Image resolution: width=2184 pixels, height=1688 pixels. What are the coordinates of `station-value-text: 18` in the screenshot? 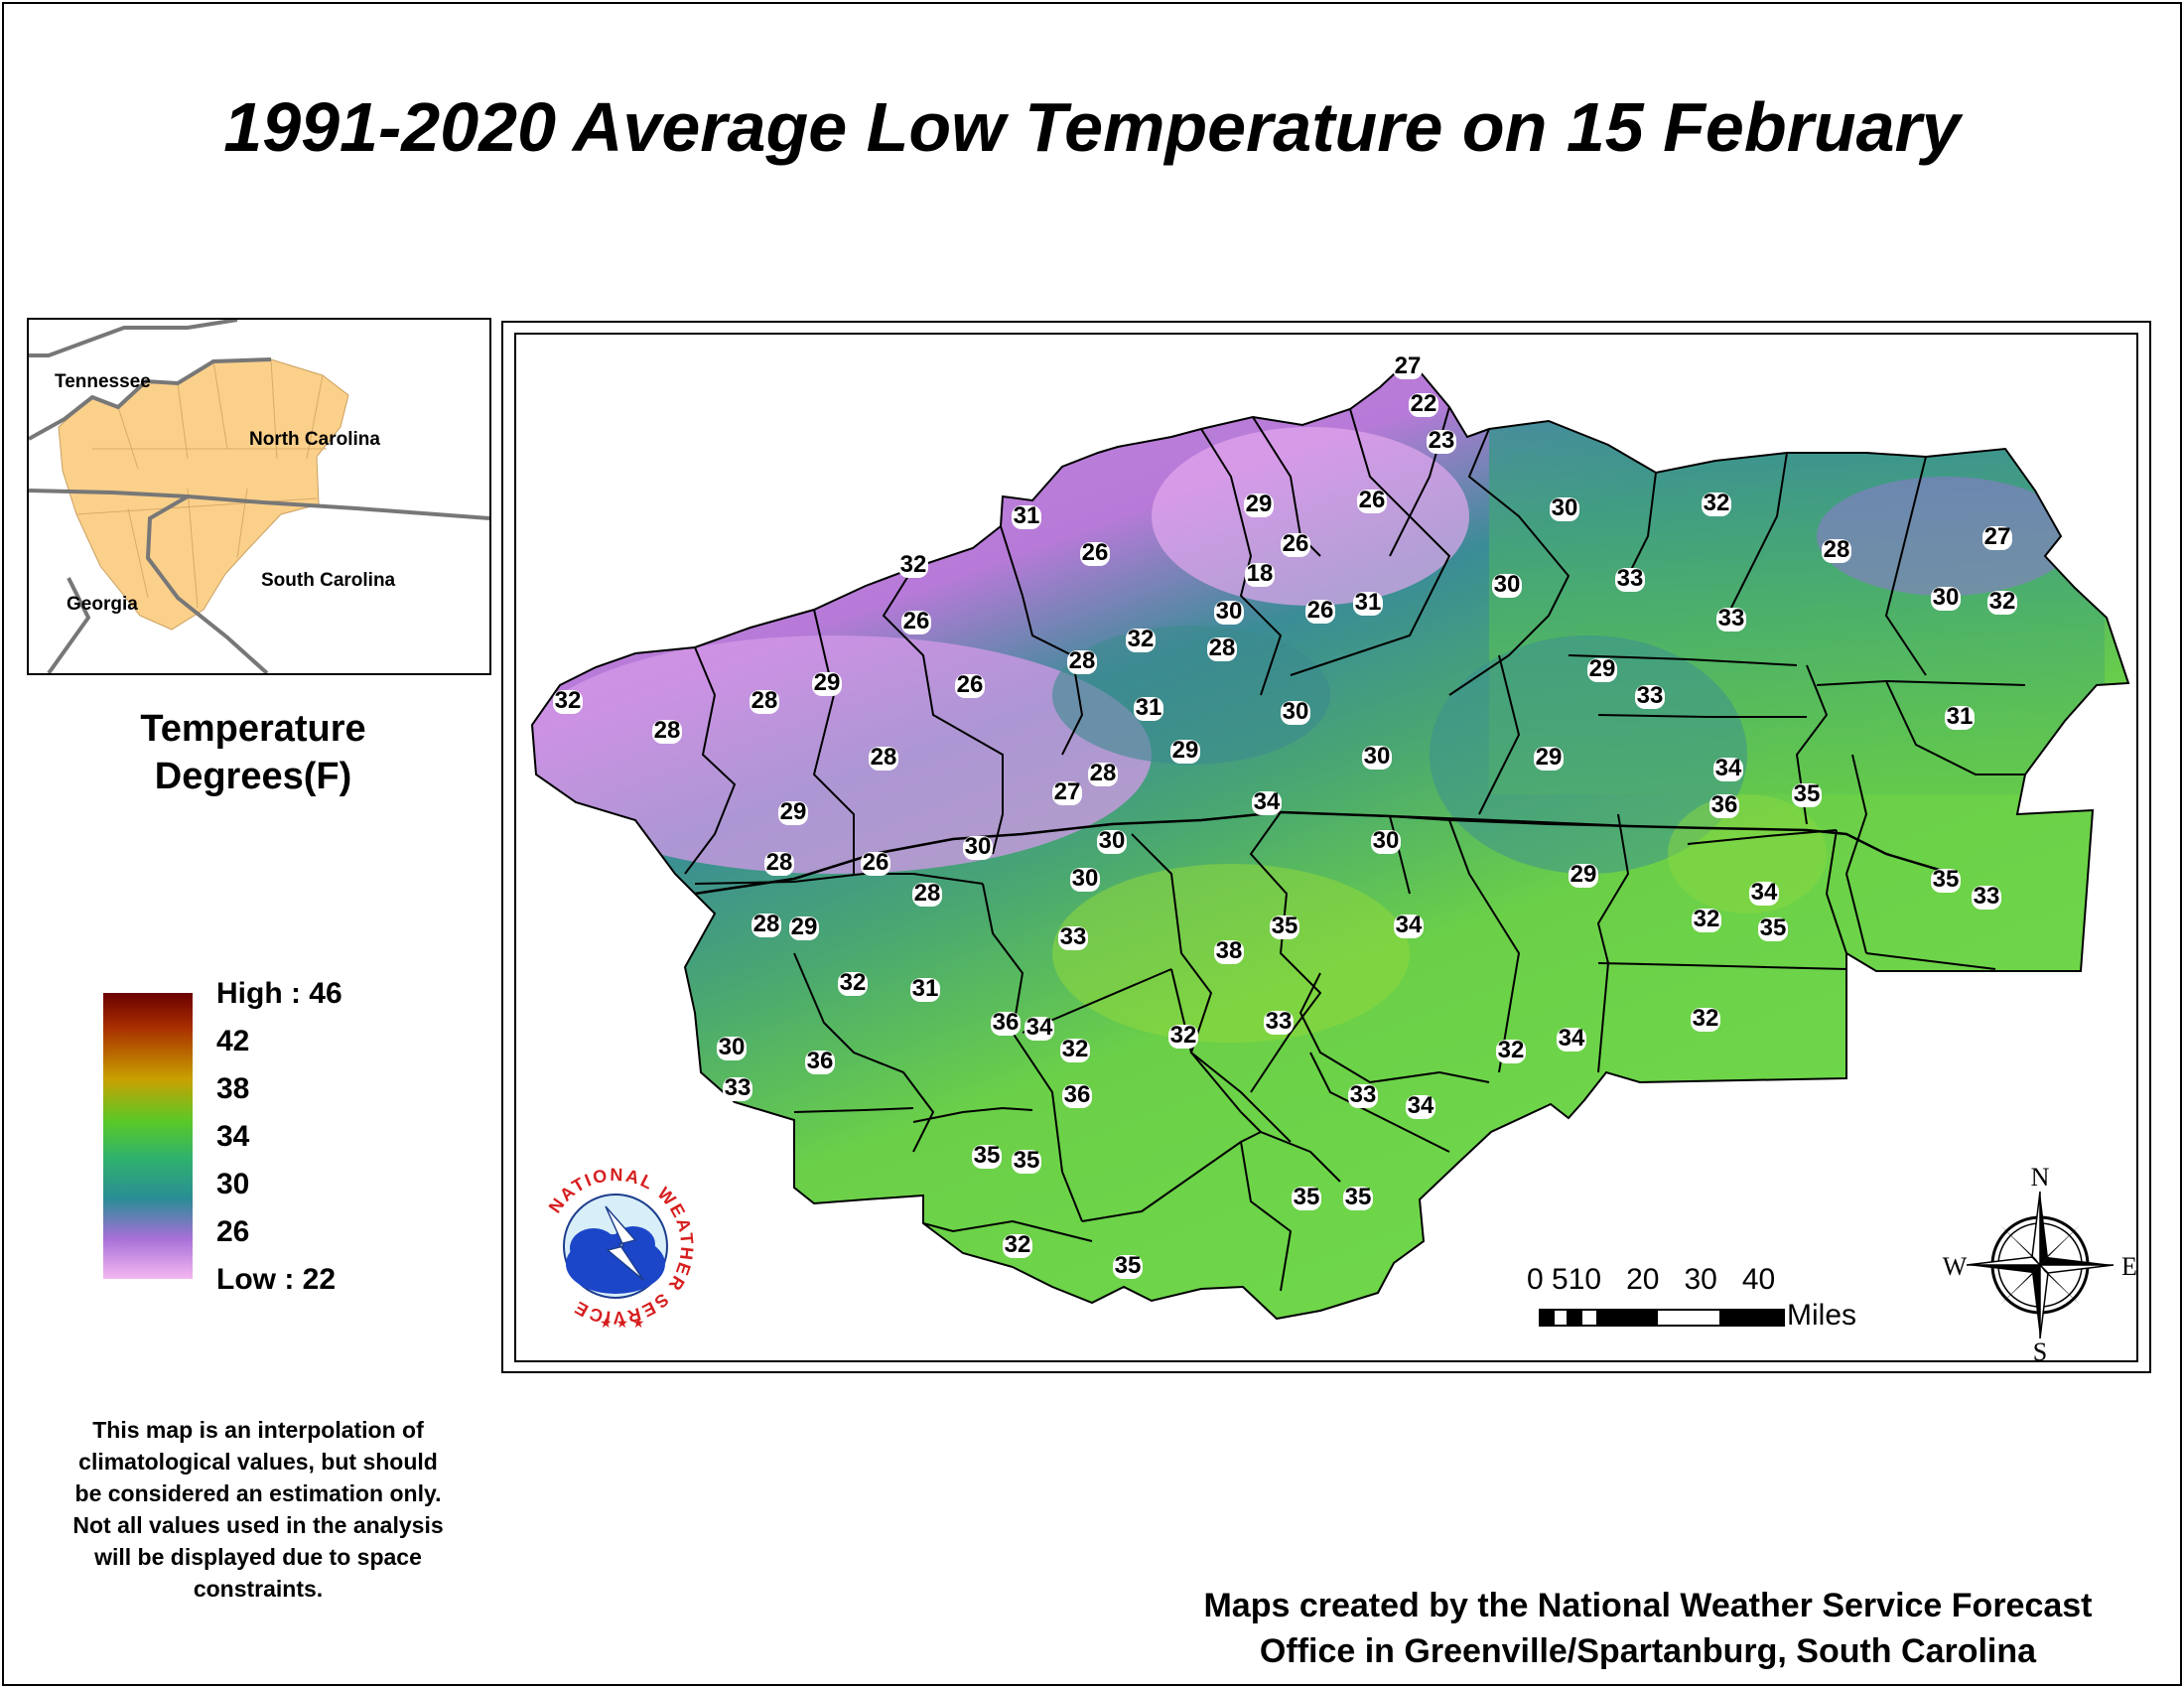 It's located at (1260, 573).